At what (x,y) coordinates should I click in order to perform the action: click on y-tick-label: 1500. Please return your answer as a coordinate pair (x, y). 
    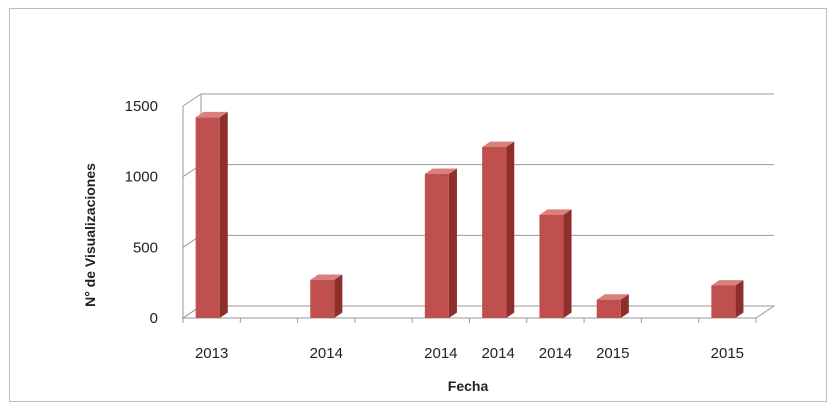
    Looking at the image, I should click on (141, 106).